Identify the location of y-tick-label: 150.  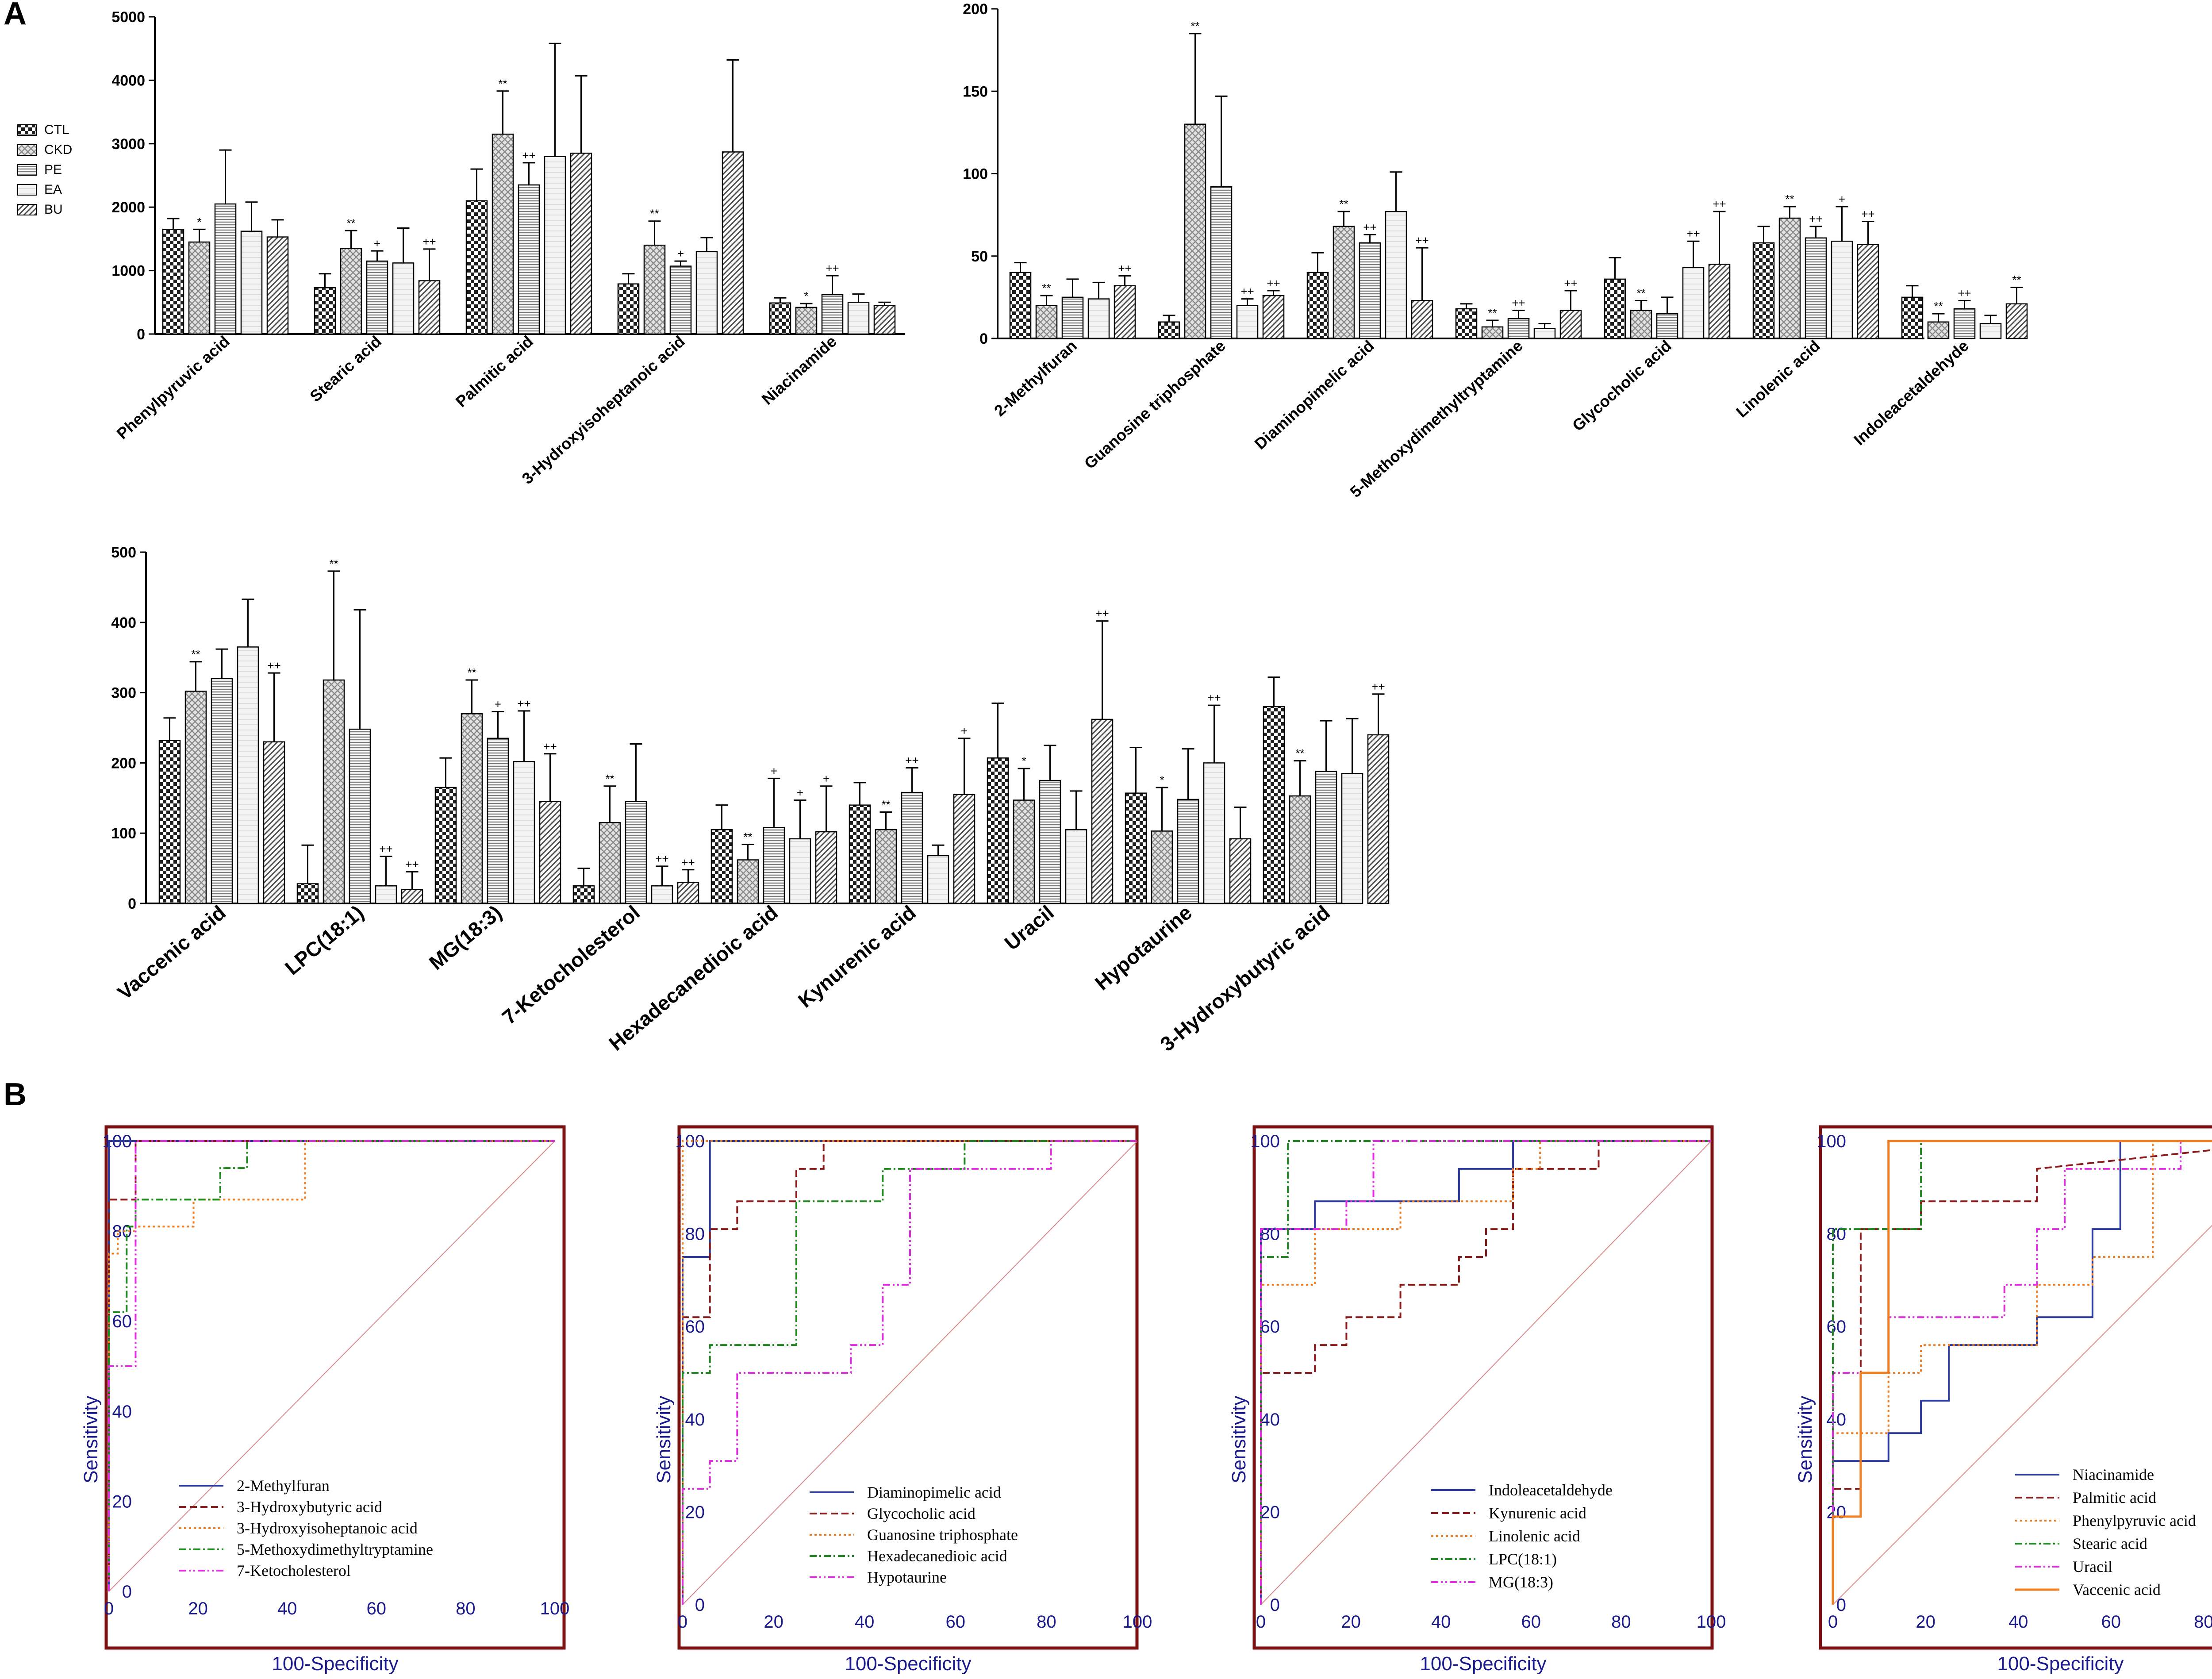
(975, 92).